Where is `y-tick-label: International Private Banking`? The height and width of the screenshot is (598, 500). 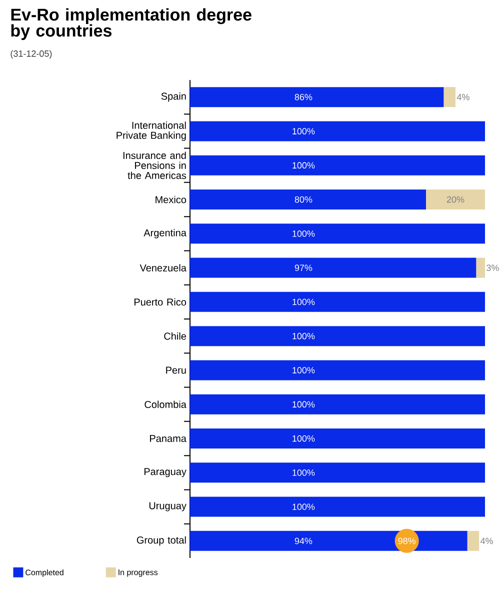 y-tick-label: International Private Banking is located at coordinates (151, 131).